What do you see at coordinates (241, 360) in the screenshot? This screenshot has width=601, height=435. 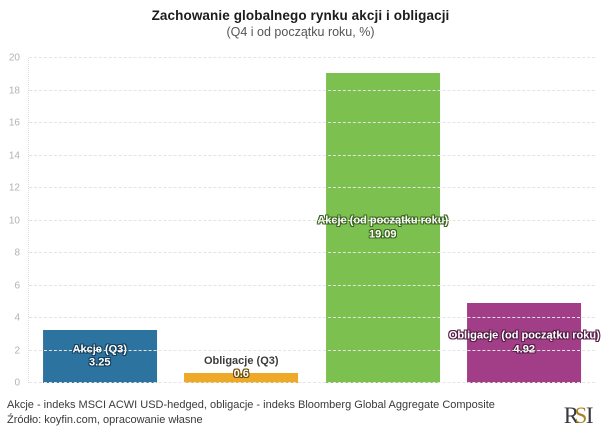 I see `bar-name-label: Obligacje (Q3)` at bounding box center [241, 360].